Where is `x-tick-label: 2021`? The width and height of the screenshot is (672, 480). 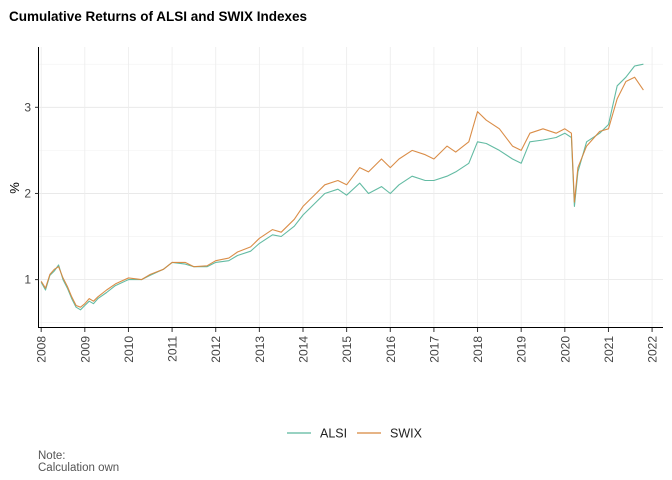 x-tick-label: 2021 is located at coordinates (609, 349).